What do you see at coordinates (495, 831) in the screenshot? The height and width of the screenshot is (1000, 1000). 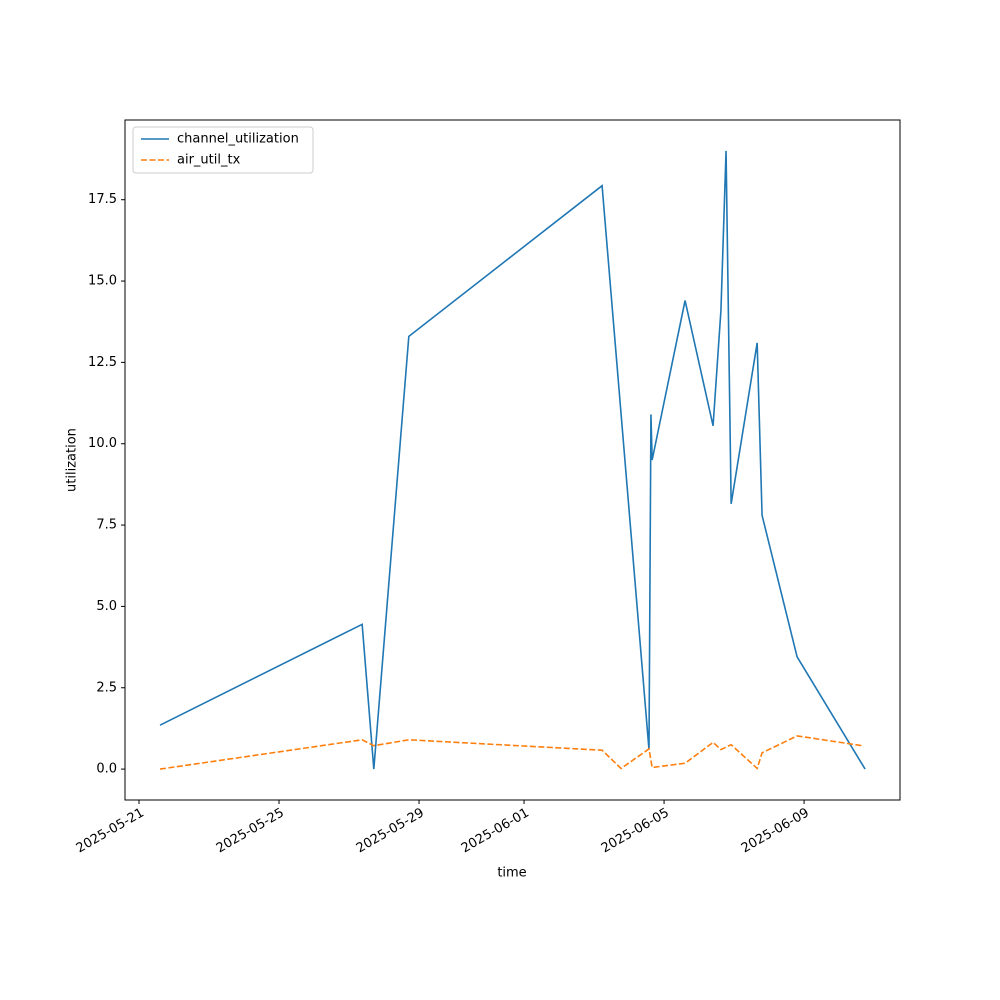 I see `x-tick-label: 2025-06-01` at bounding box center [495, 831].